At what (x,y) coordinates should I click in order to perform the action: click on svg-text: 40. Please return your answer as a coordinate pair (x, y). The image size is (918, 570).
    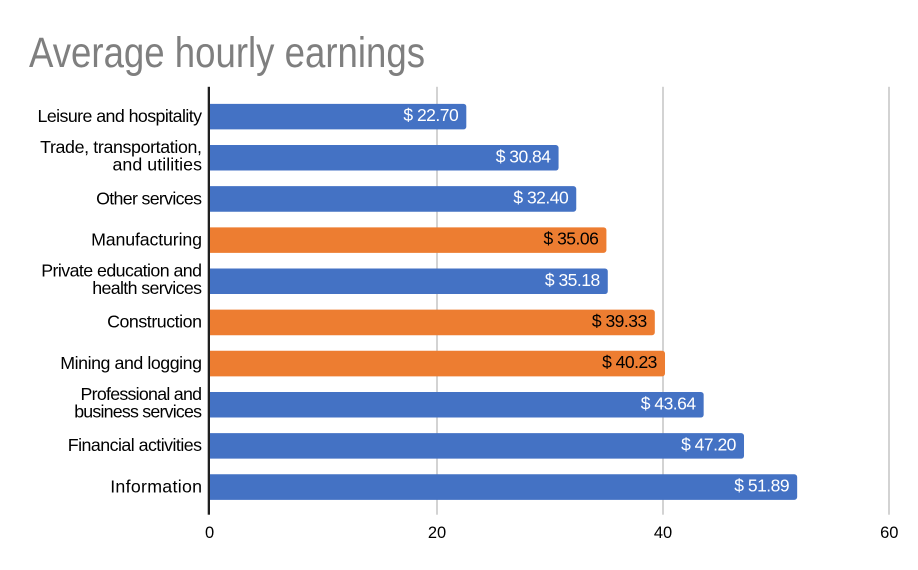
    Looking at the image, I should click on (663, 533).